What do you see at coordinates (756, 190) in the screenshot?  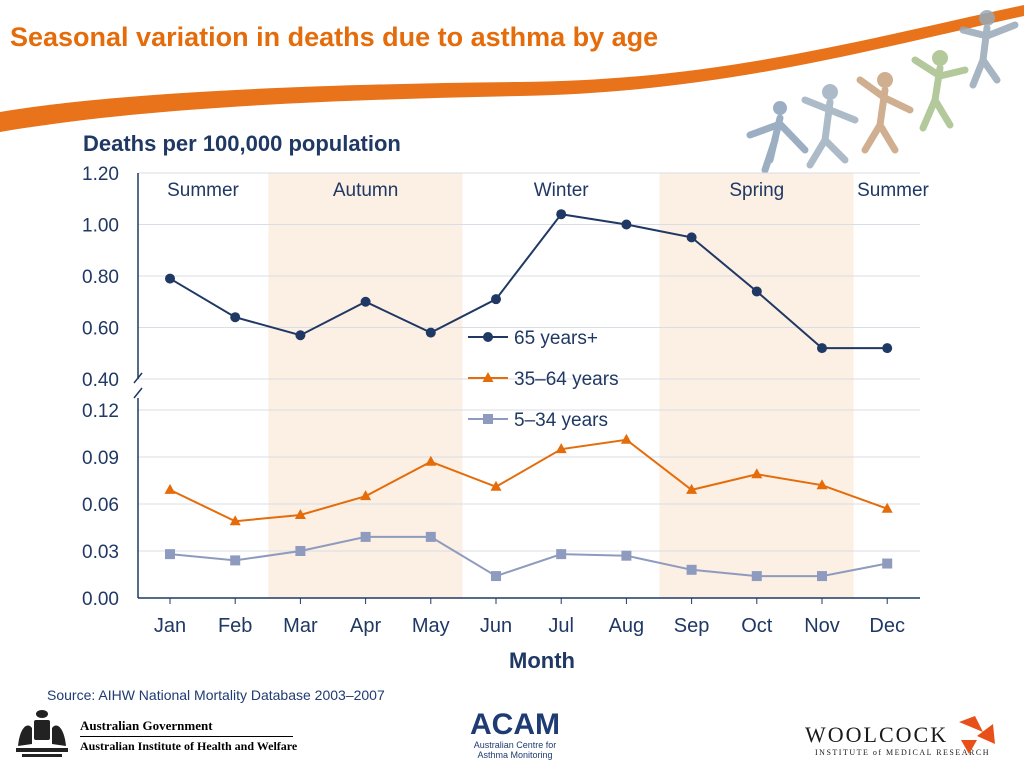 I see `season-label: Spring` at bounding box center [756, 190].